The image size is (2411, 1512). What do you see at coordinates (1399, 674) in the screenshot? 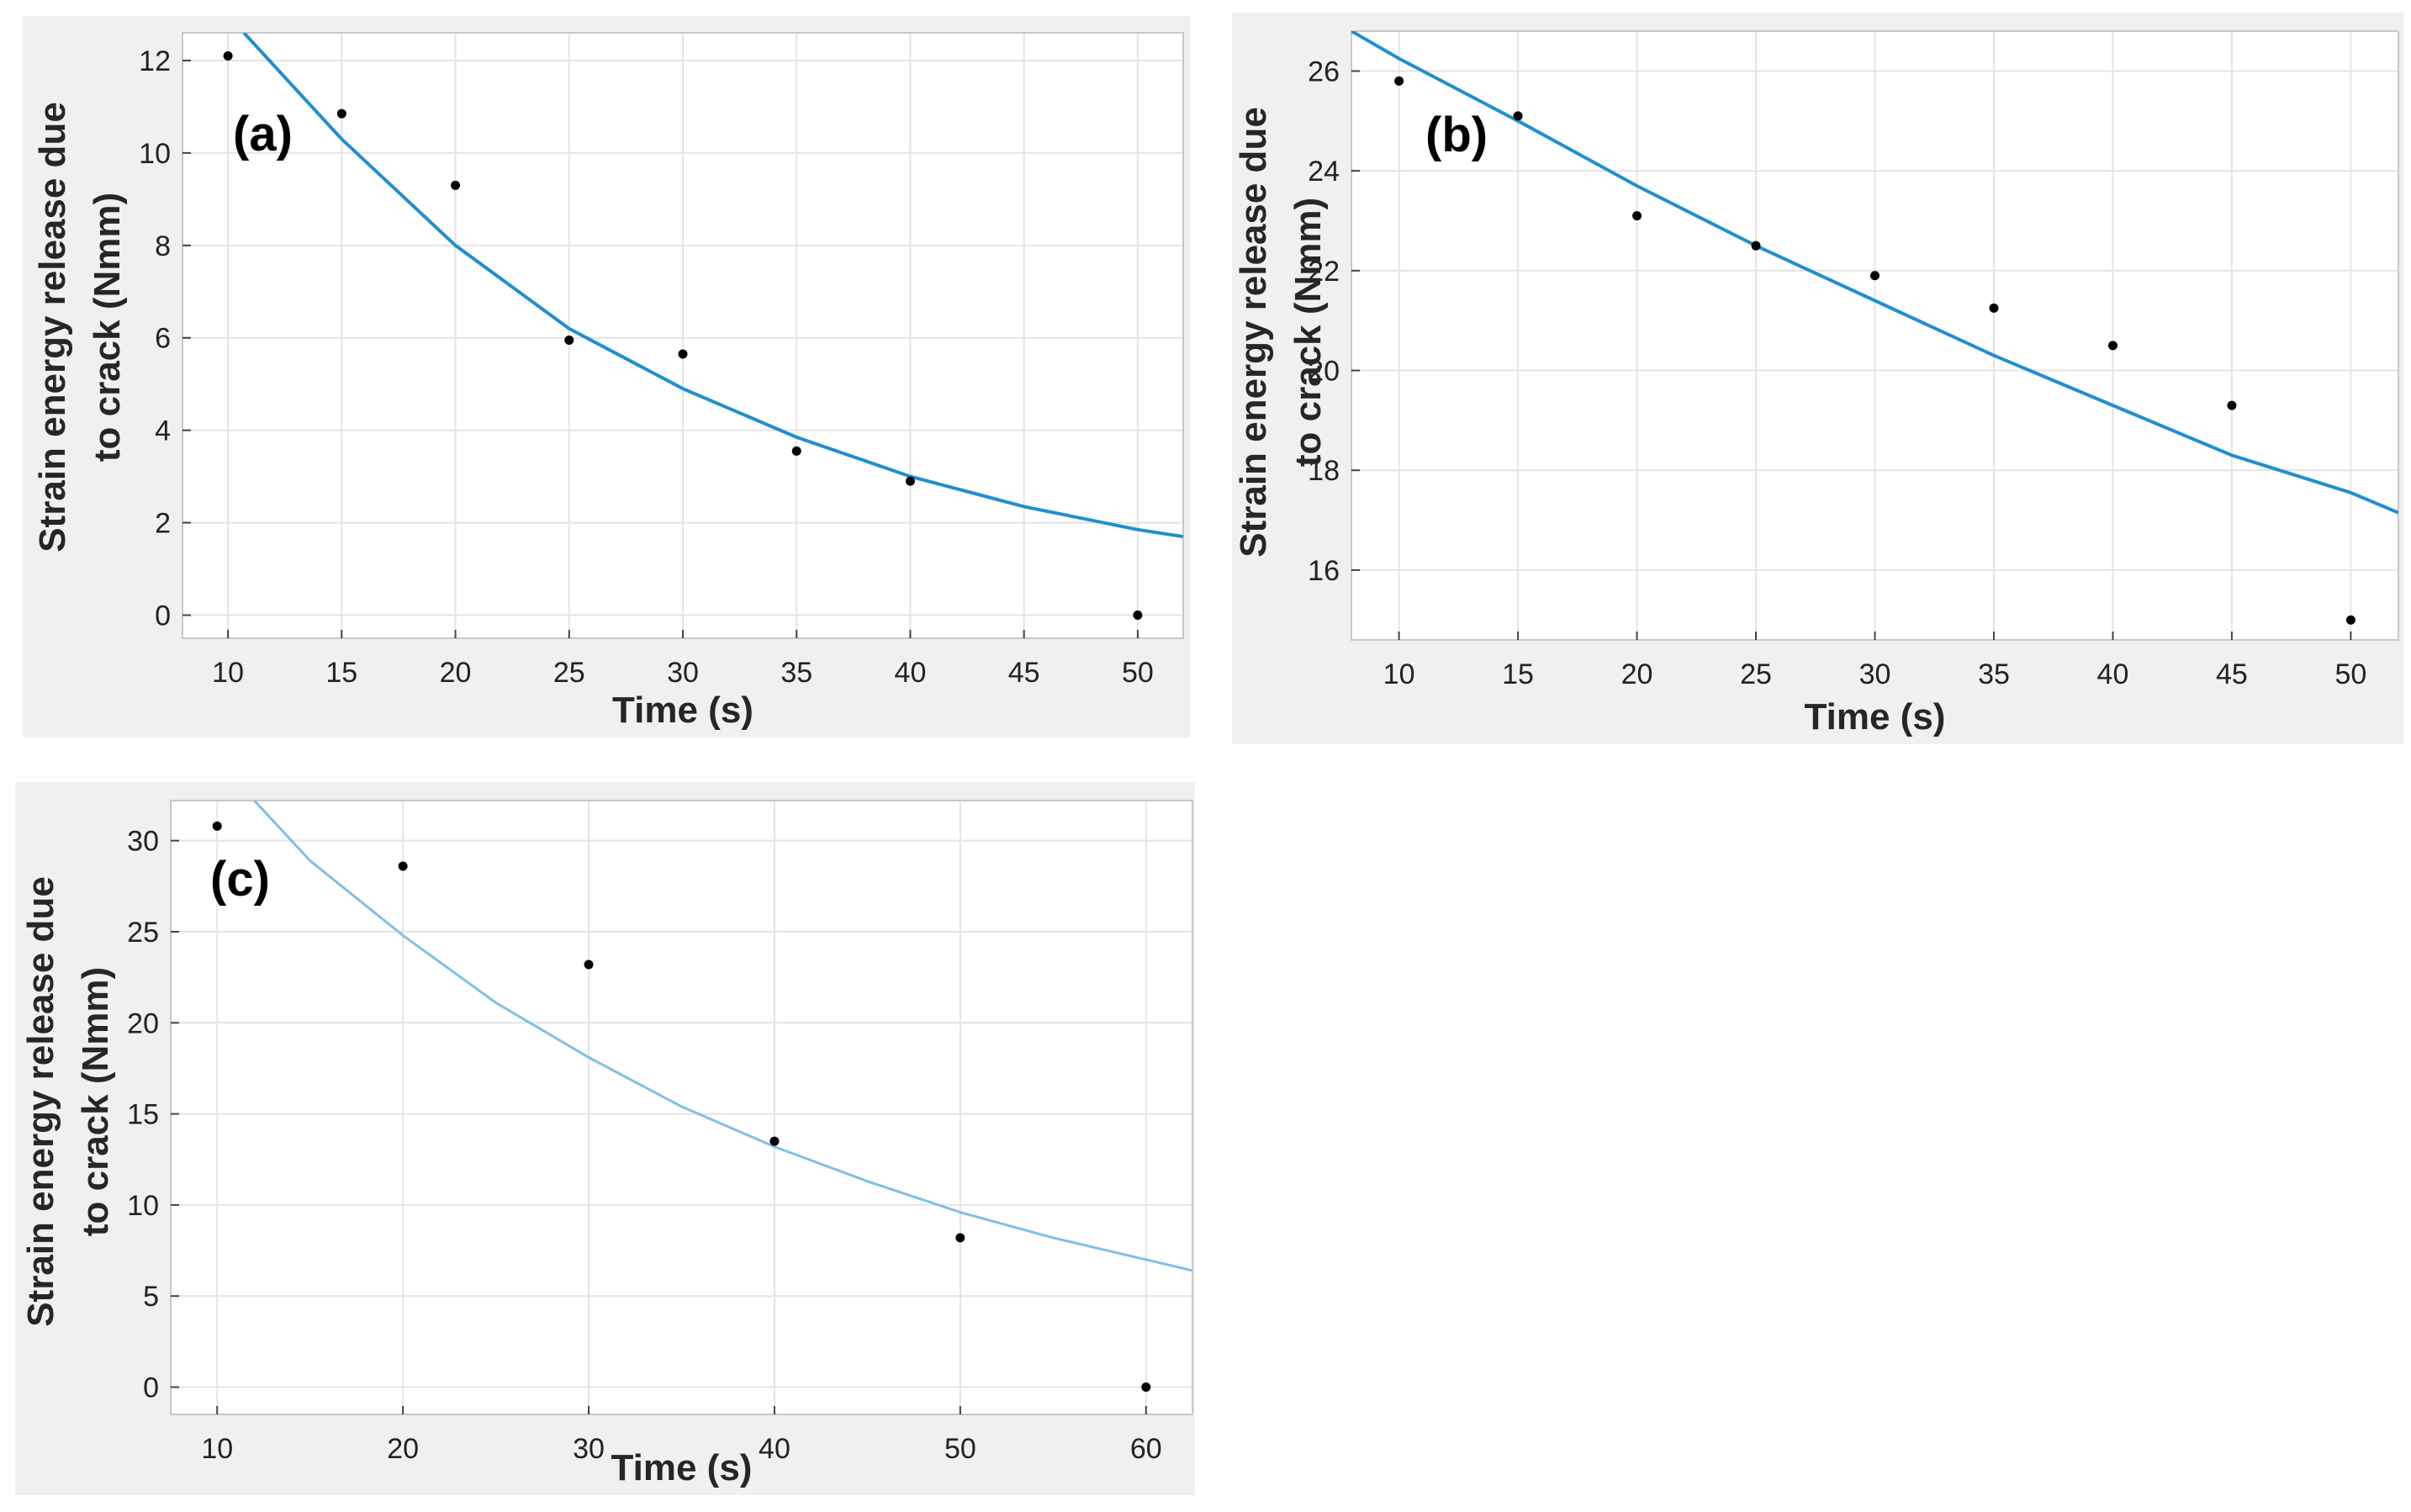
I see `x-tick-label-b: 10` at bounding box center [1399, 674].